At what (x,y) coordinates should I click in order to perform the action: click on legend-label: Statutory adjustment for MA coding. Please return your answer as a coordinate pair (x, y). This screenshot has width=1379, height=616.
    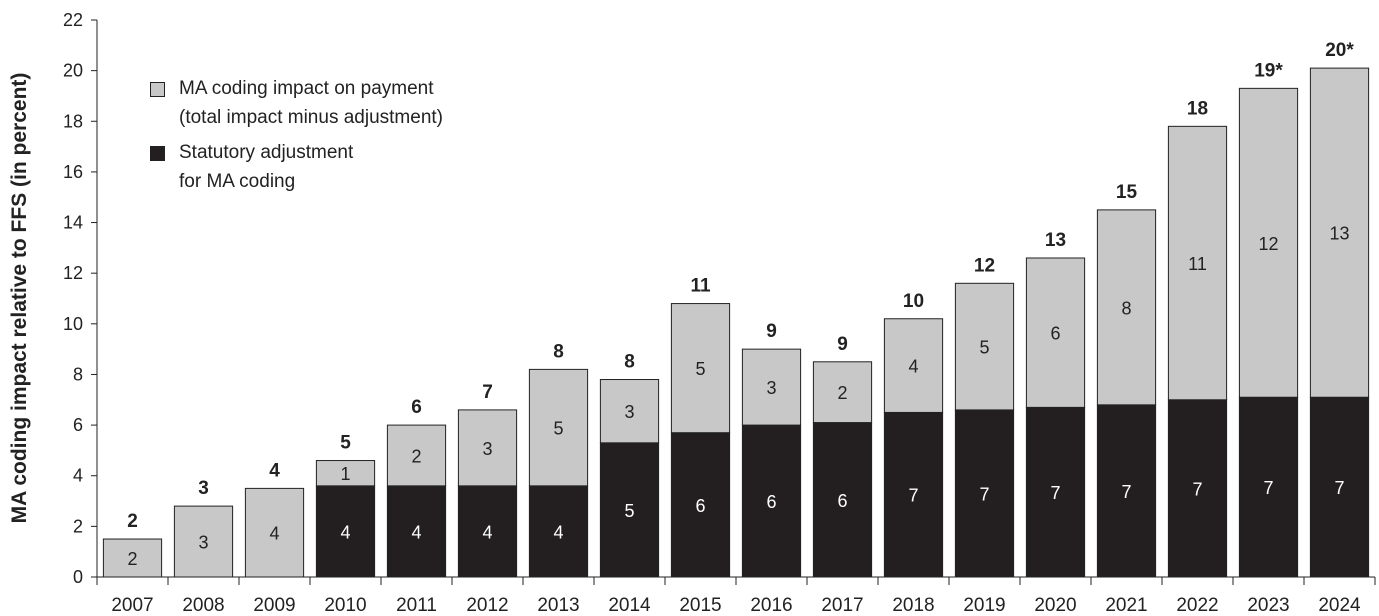
    Looking at the image, I should click on (266, 167).